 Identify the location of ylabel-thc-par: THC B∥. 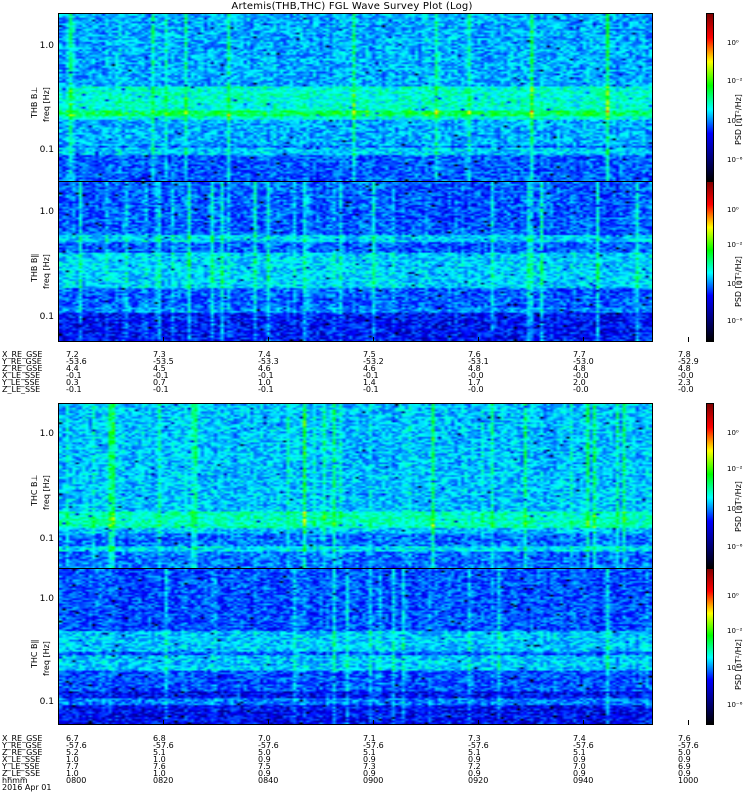
(34, 653).